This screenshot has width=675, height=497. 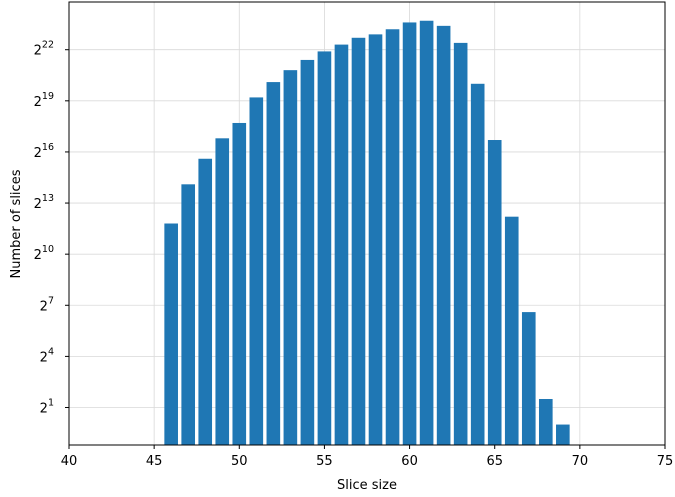 I want to click on x-tick-label: 55, so click(x=324, y=461).